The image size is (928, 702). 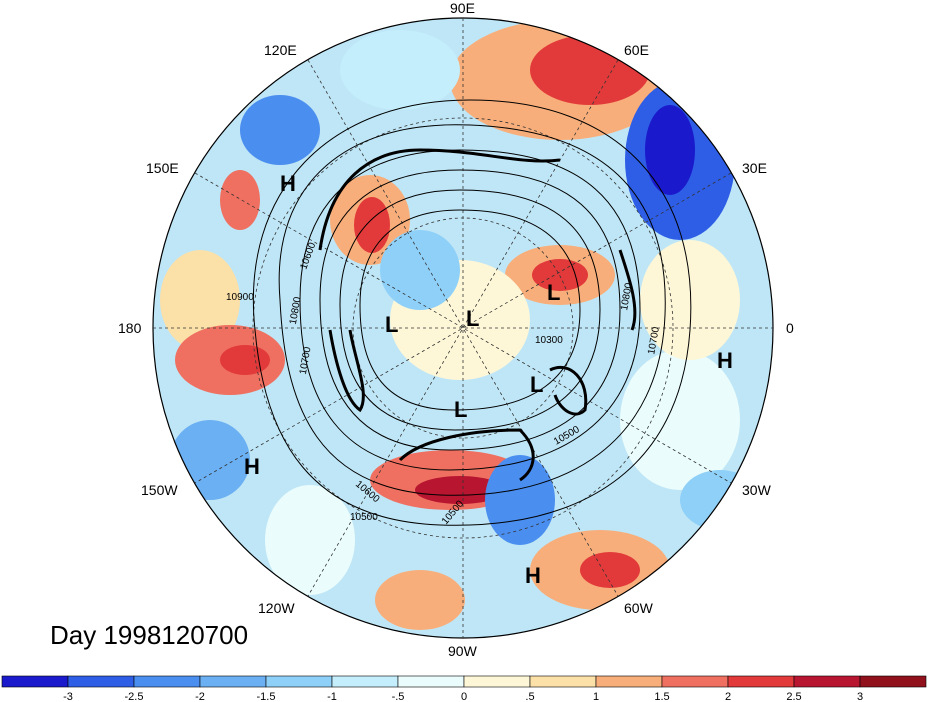 I want to click on colorbar-tick-label: 2.5, so click(x=793, y=696).